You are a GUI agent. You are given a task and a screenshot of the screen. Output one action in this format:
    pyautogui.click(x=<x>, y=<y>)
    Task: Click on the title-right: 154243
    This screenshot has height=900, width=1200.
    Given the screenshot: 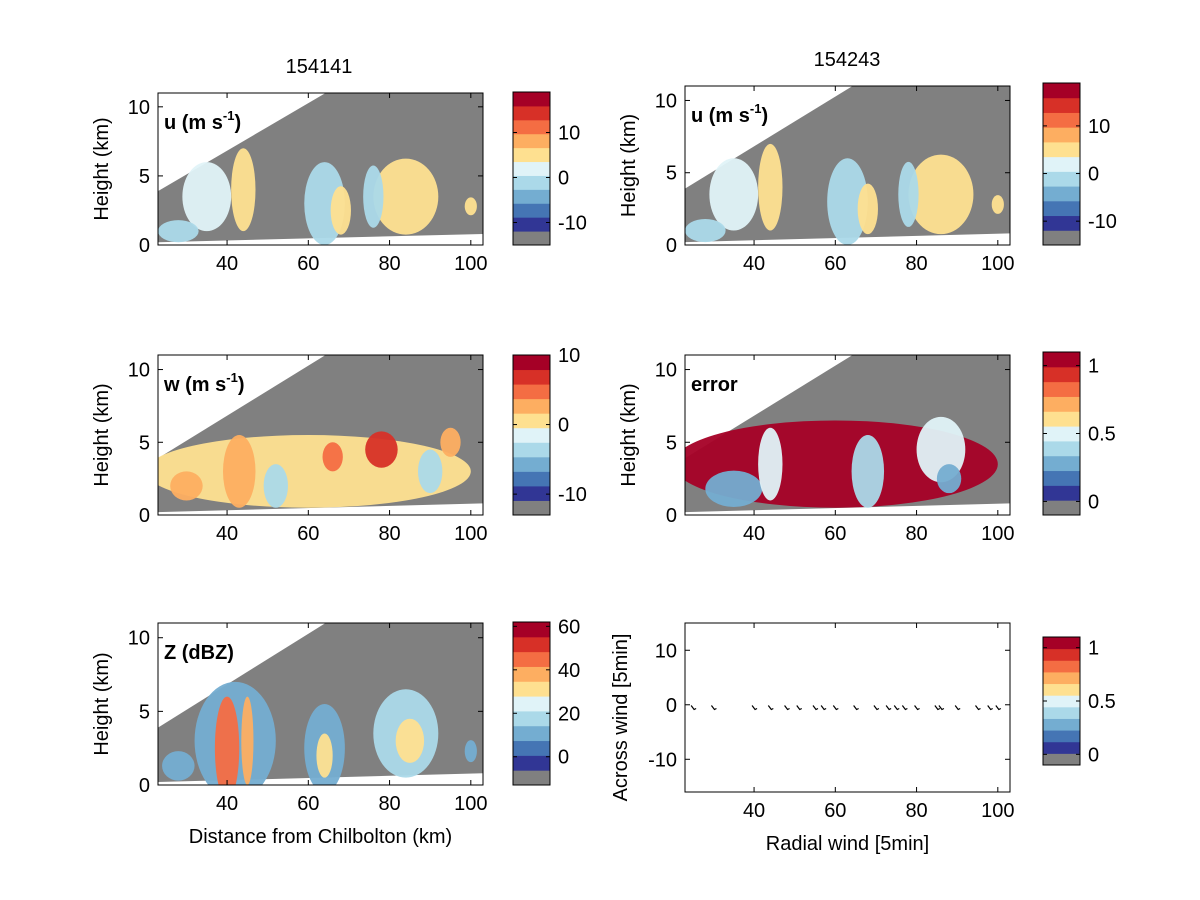 What is the action you would take?
    pyautogui.click(x=847, y=60)
    